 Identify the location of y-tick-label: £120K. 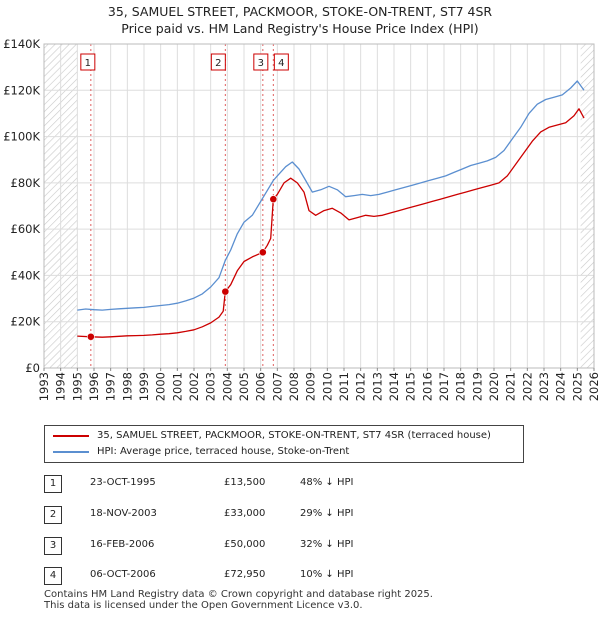
(21, 90).